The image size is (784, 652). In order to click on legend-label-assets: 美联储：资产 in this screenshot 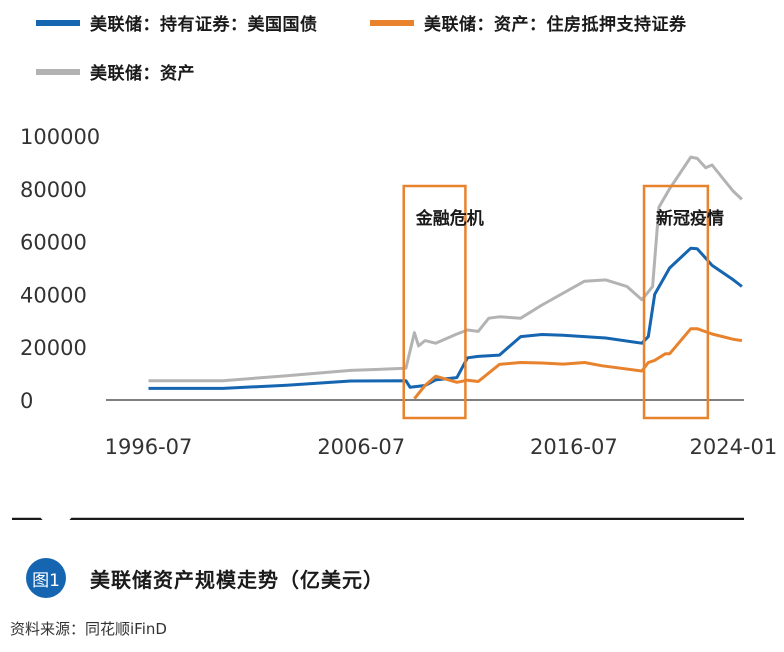, I will do `click(142, 74)`.